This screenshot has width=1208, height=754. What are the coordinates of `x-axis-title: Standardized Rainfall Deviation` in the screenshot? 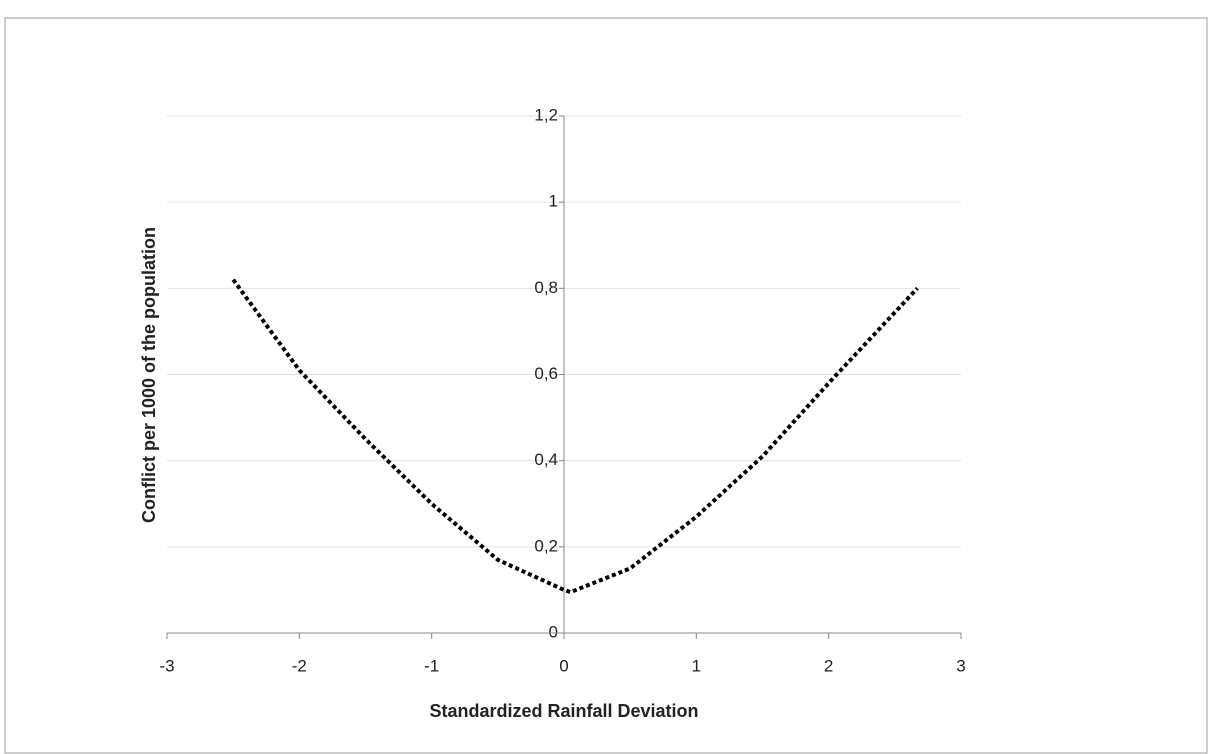 It's located at (563, 711).